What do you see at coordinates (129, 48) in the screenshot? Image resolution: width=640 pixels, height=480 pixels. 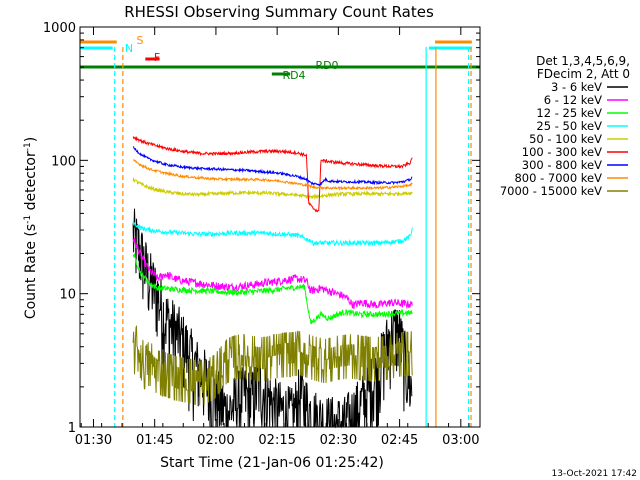 I see `flag-label-n: N` at bounding box center [129, 48].